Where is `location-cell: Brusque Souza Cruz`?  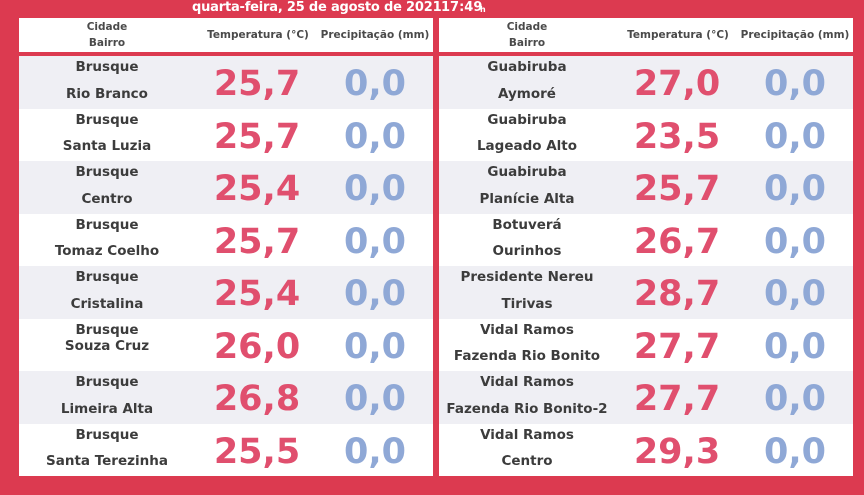
location-cell: Brusque Souza Cruz is located at coordinates (107, 345).